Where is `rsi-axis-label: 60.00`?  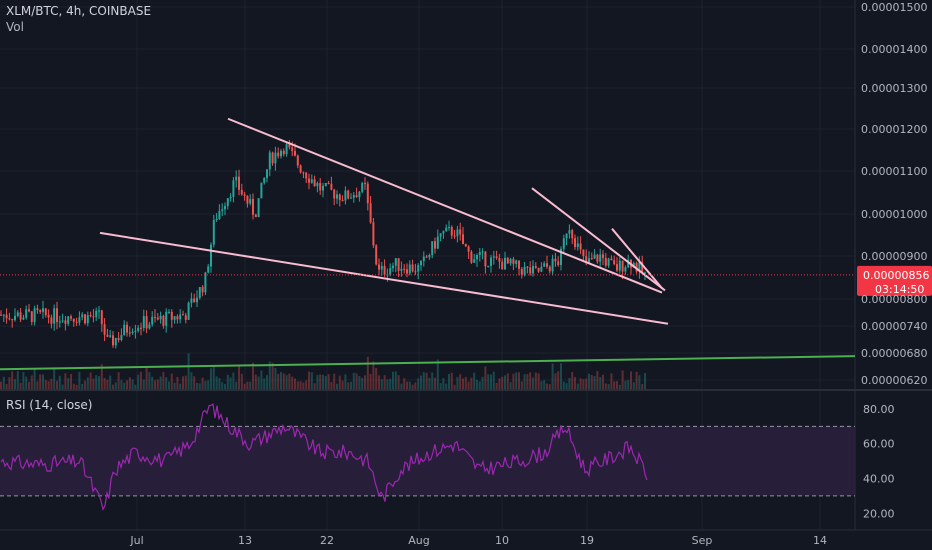
rsi-axis-label: 60.00 is located at coordinates (879, 444).